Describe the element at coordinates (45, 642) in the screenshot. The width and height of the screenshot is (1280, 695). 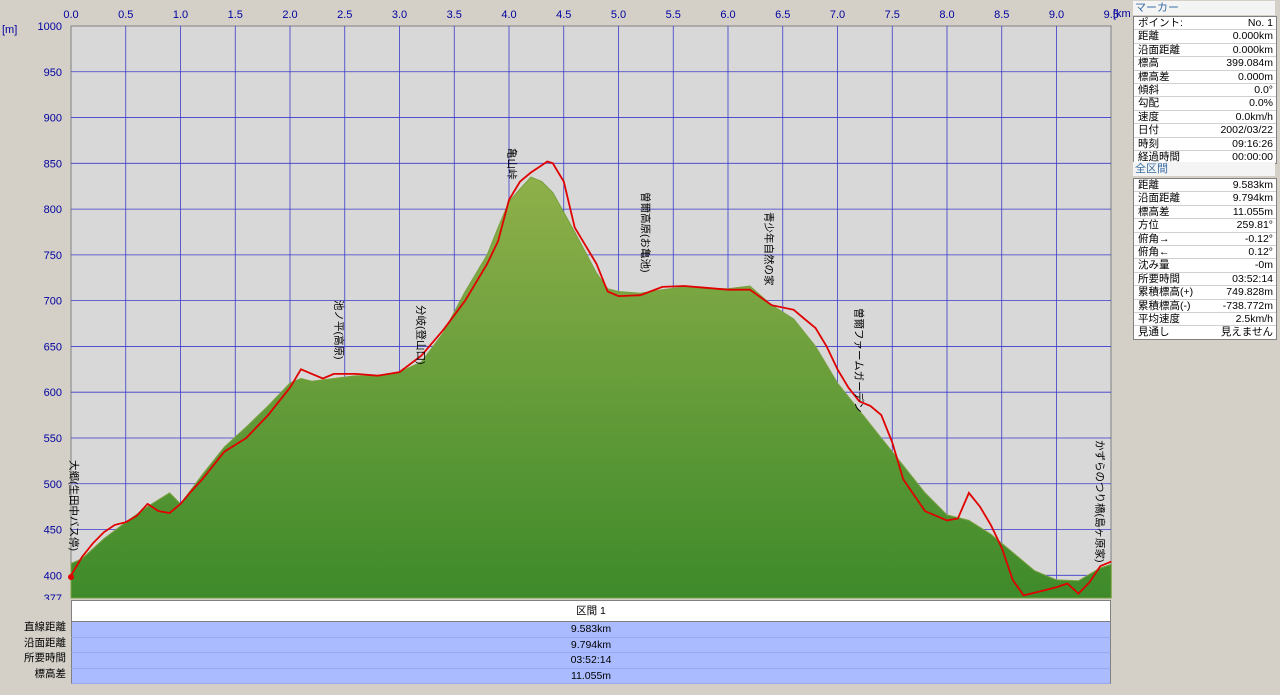
I see `section-table-label: 沿面距離` at that location.